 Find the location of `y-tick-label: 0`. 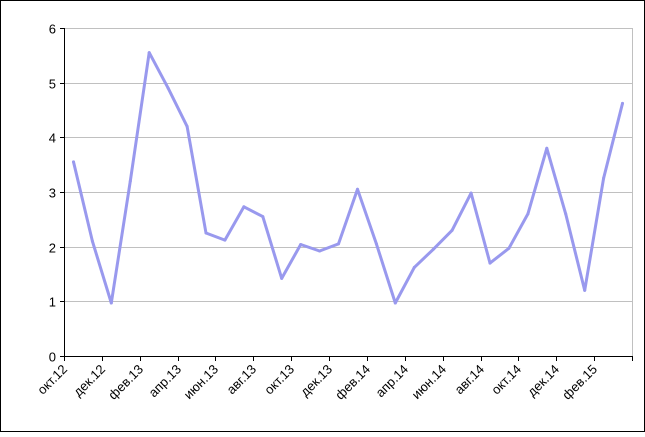

y-tick-label: 0 is located at coordinates (52, 357).